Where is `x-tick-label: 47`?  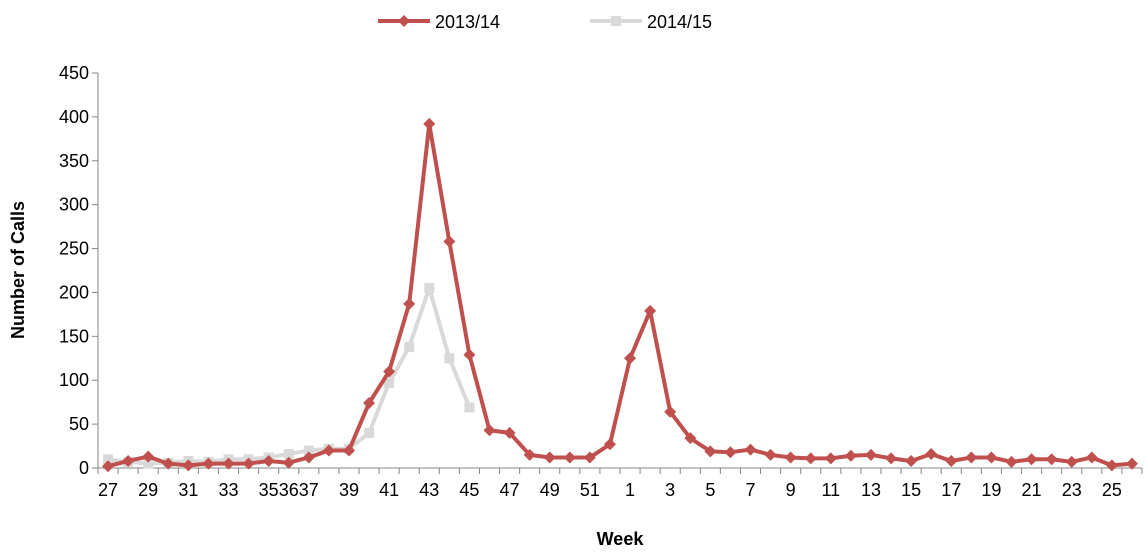
x-tick-label: 47 is located at coordinates (510, 490).